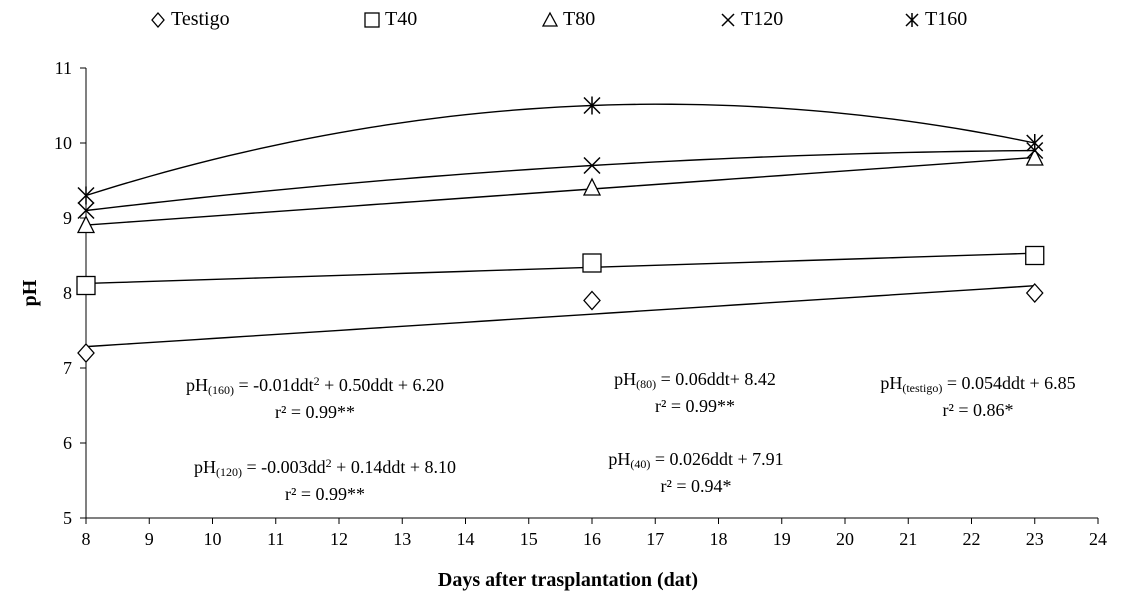 This screenshot has width=1130, height=595. What do you see at coordinates (200, 19) in the screenshot?
I see `legend-label: Testigo` at bounding box center [200, 19].